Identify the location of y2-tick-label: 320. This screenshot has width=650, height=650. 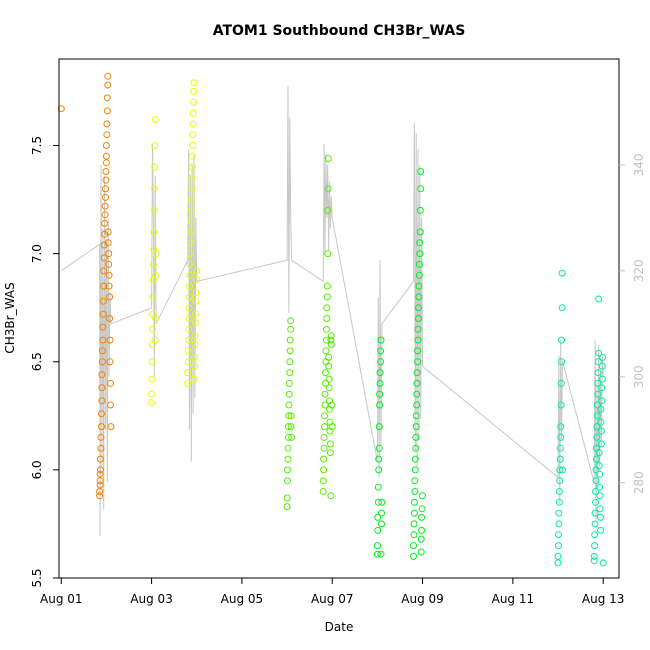
(639, 270).